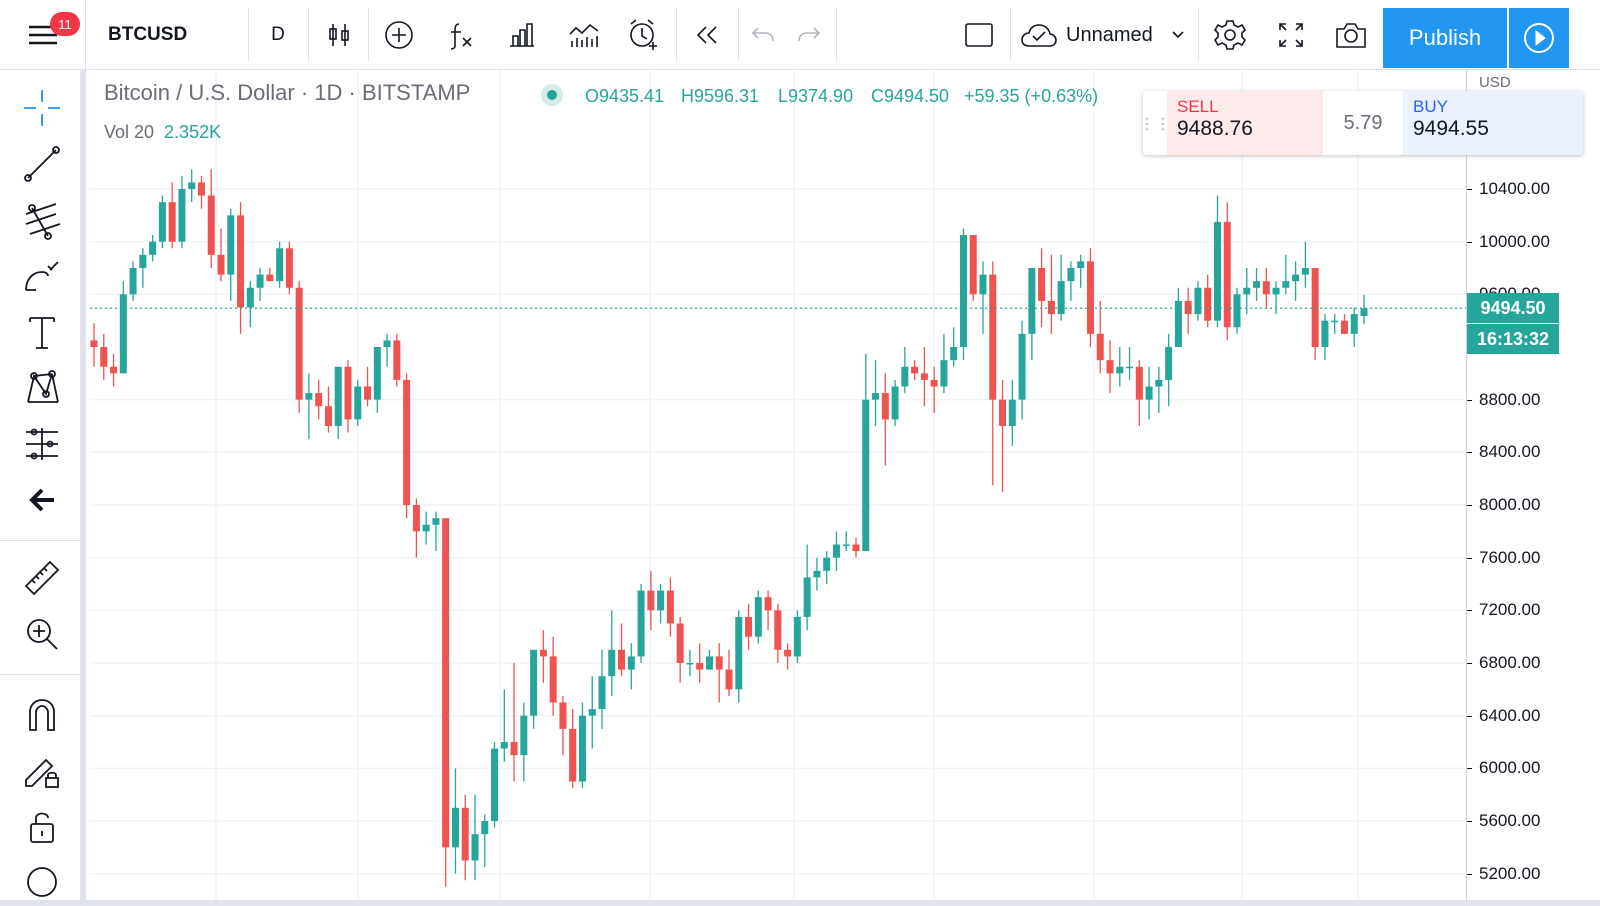 The image size is (1600, 906). I want to click on buy-button: BUY 9494.55, so click(1493, 123).